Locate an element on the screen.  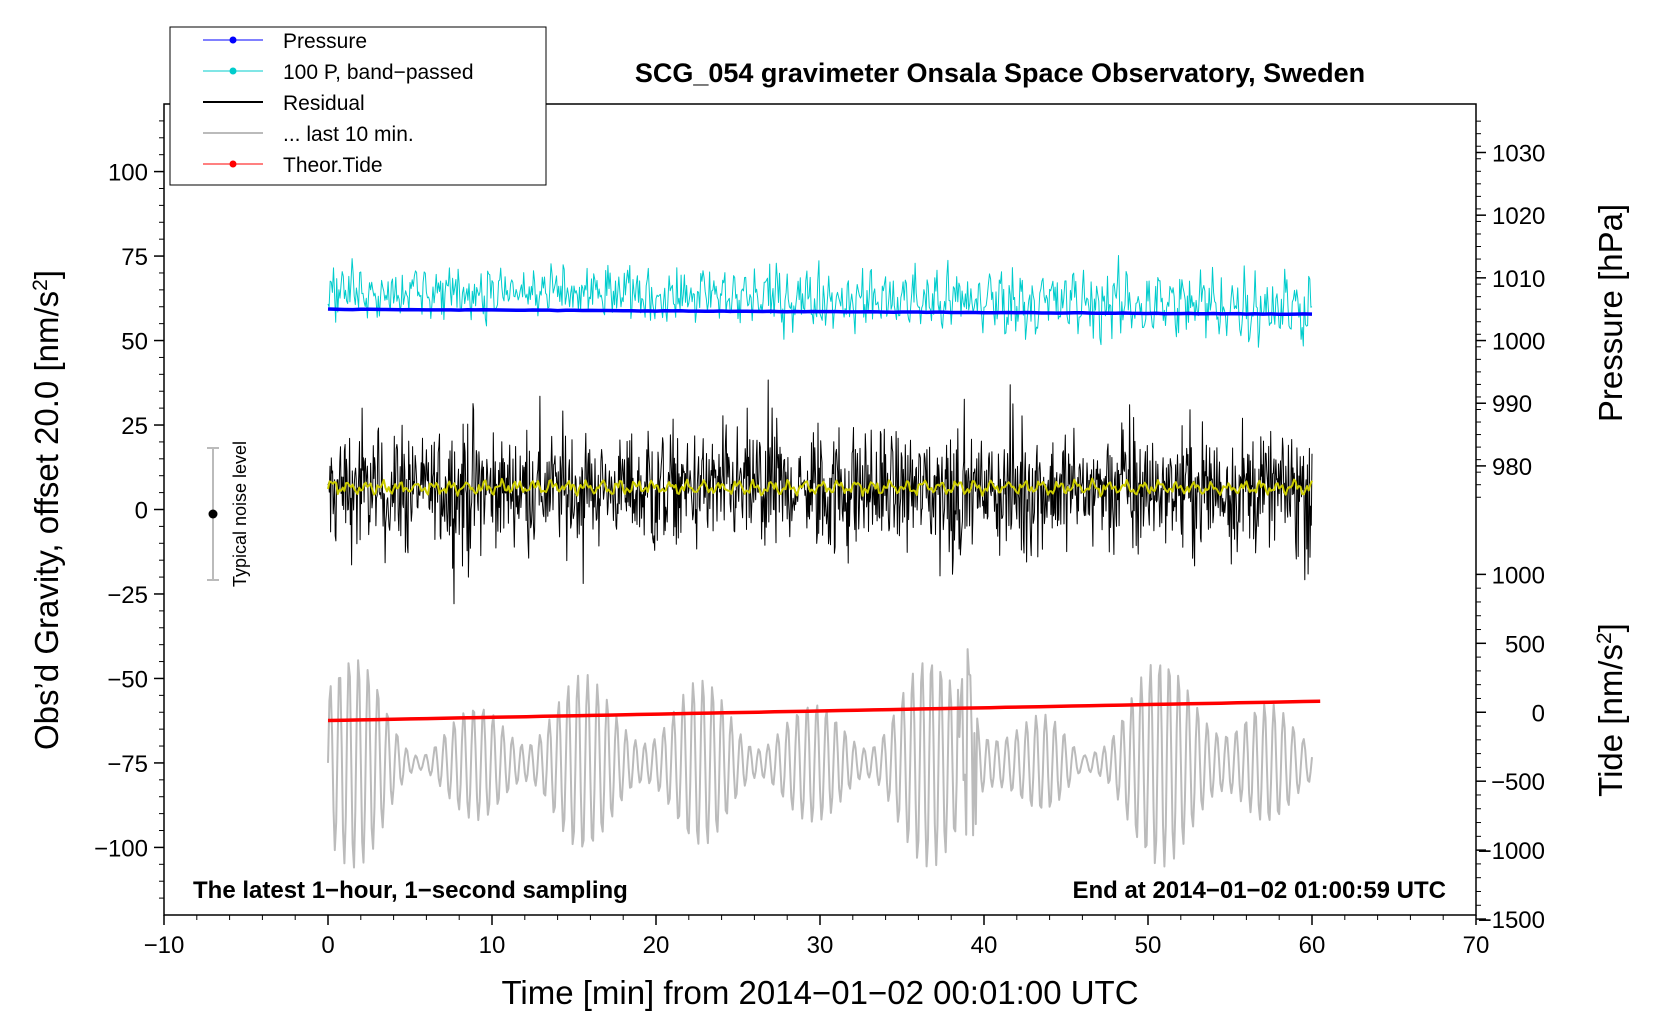
legend-label-pressure: Pressure is located at coordinates (325, 41).